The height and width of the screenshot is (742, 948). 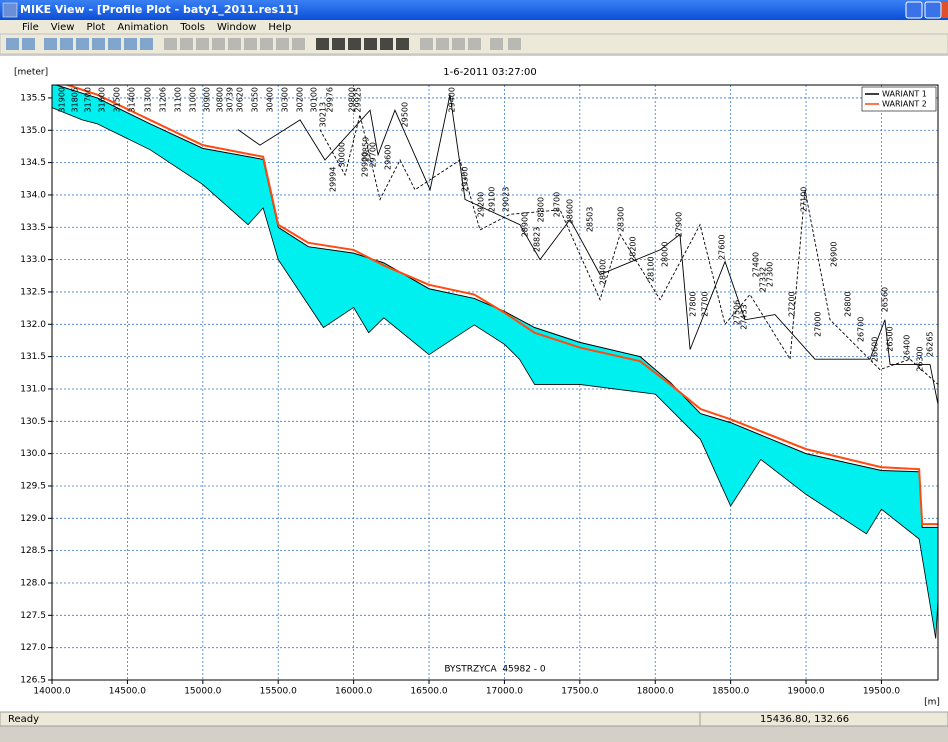 What do you see at coordinates (874, 349) in the screenshot?
I see `cross-section-label: 26600` at bounding box center [874, 349].